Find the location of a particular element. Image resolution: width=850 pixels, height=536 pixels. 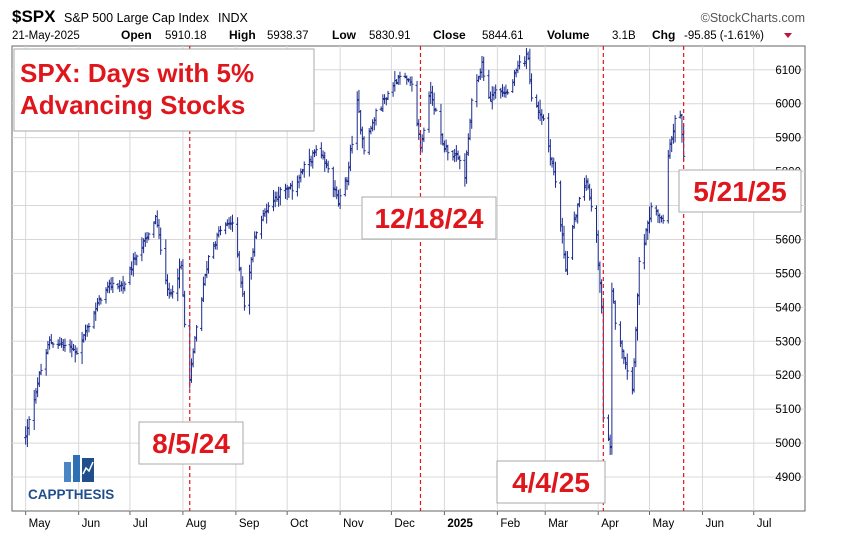

x-tick-label: Apr is located at coordinates (610, 524).